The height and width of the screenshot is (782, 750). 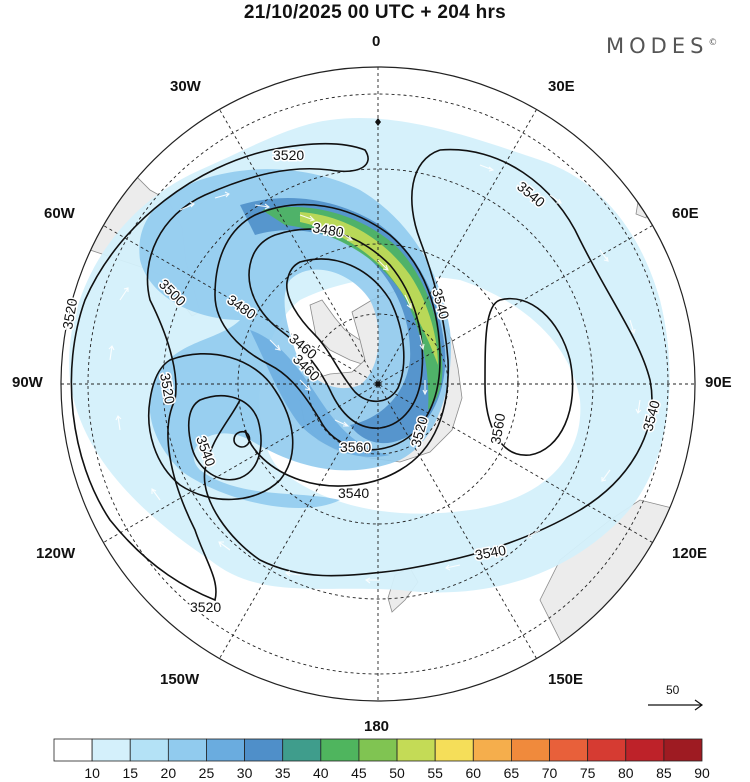 I want to click on lon-label-120e: 120E, so click(x=690, y=553).